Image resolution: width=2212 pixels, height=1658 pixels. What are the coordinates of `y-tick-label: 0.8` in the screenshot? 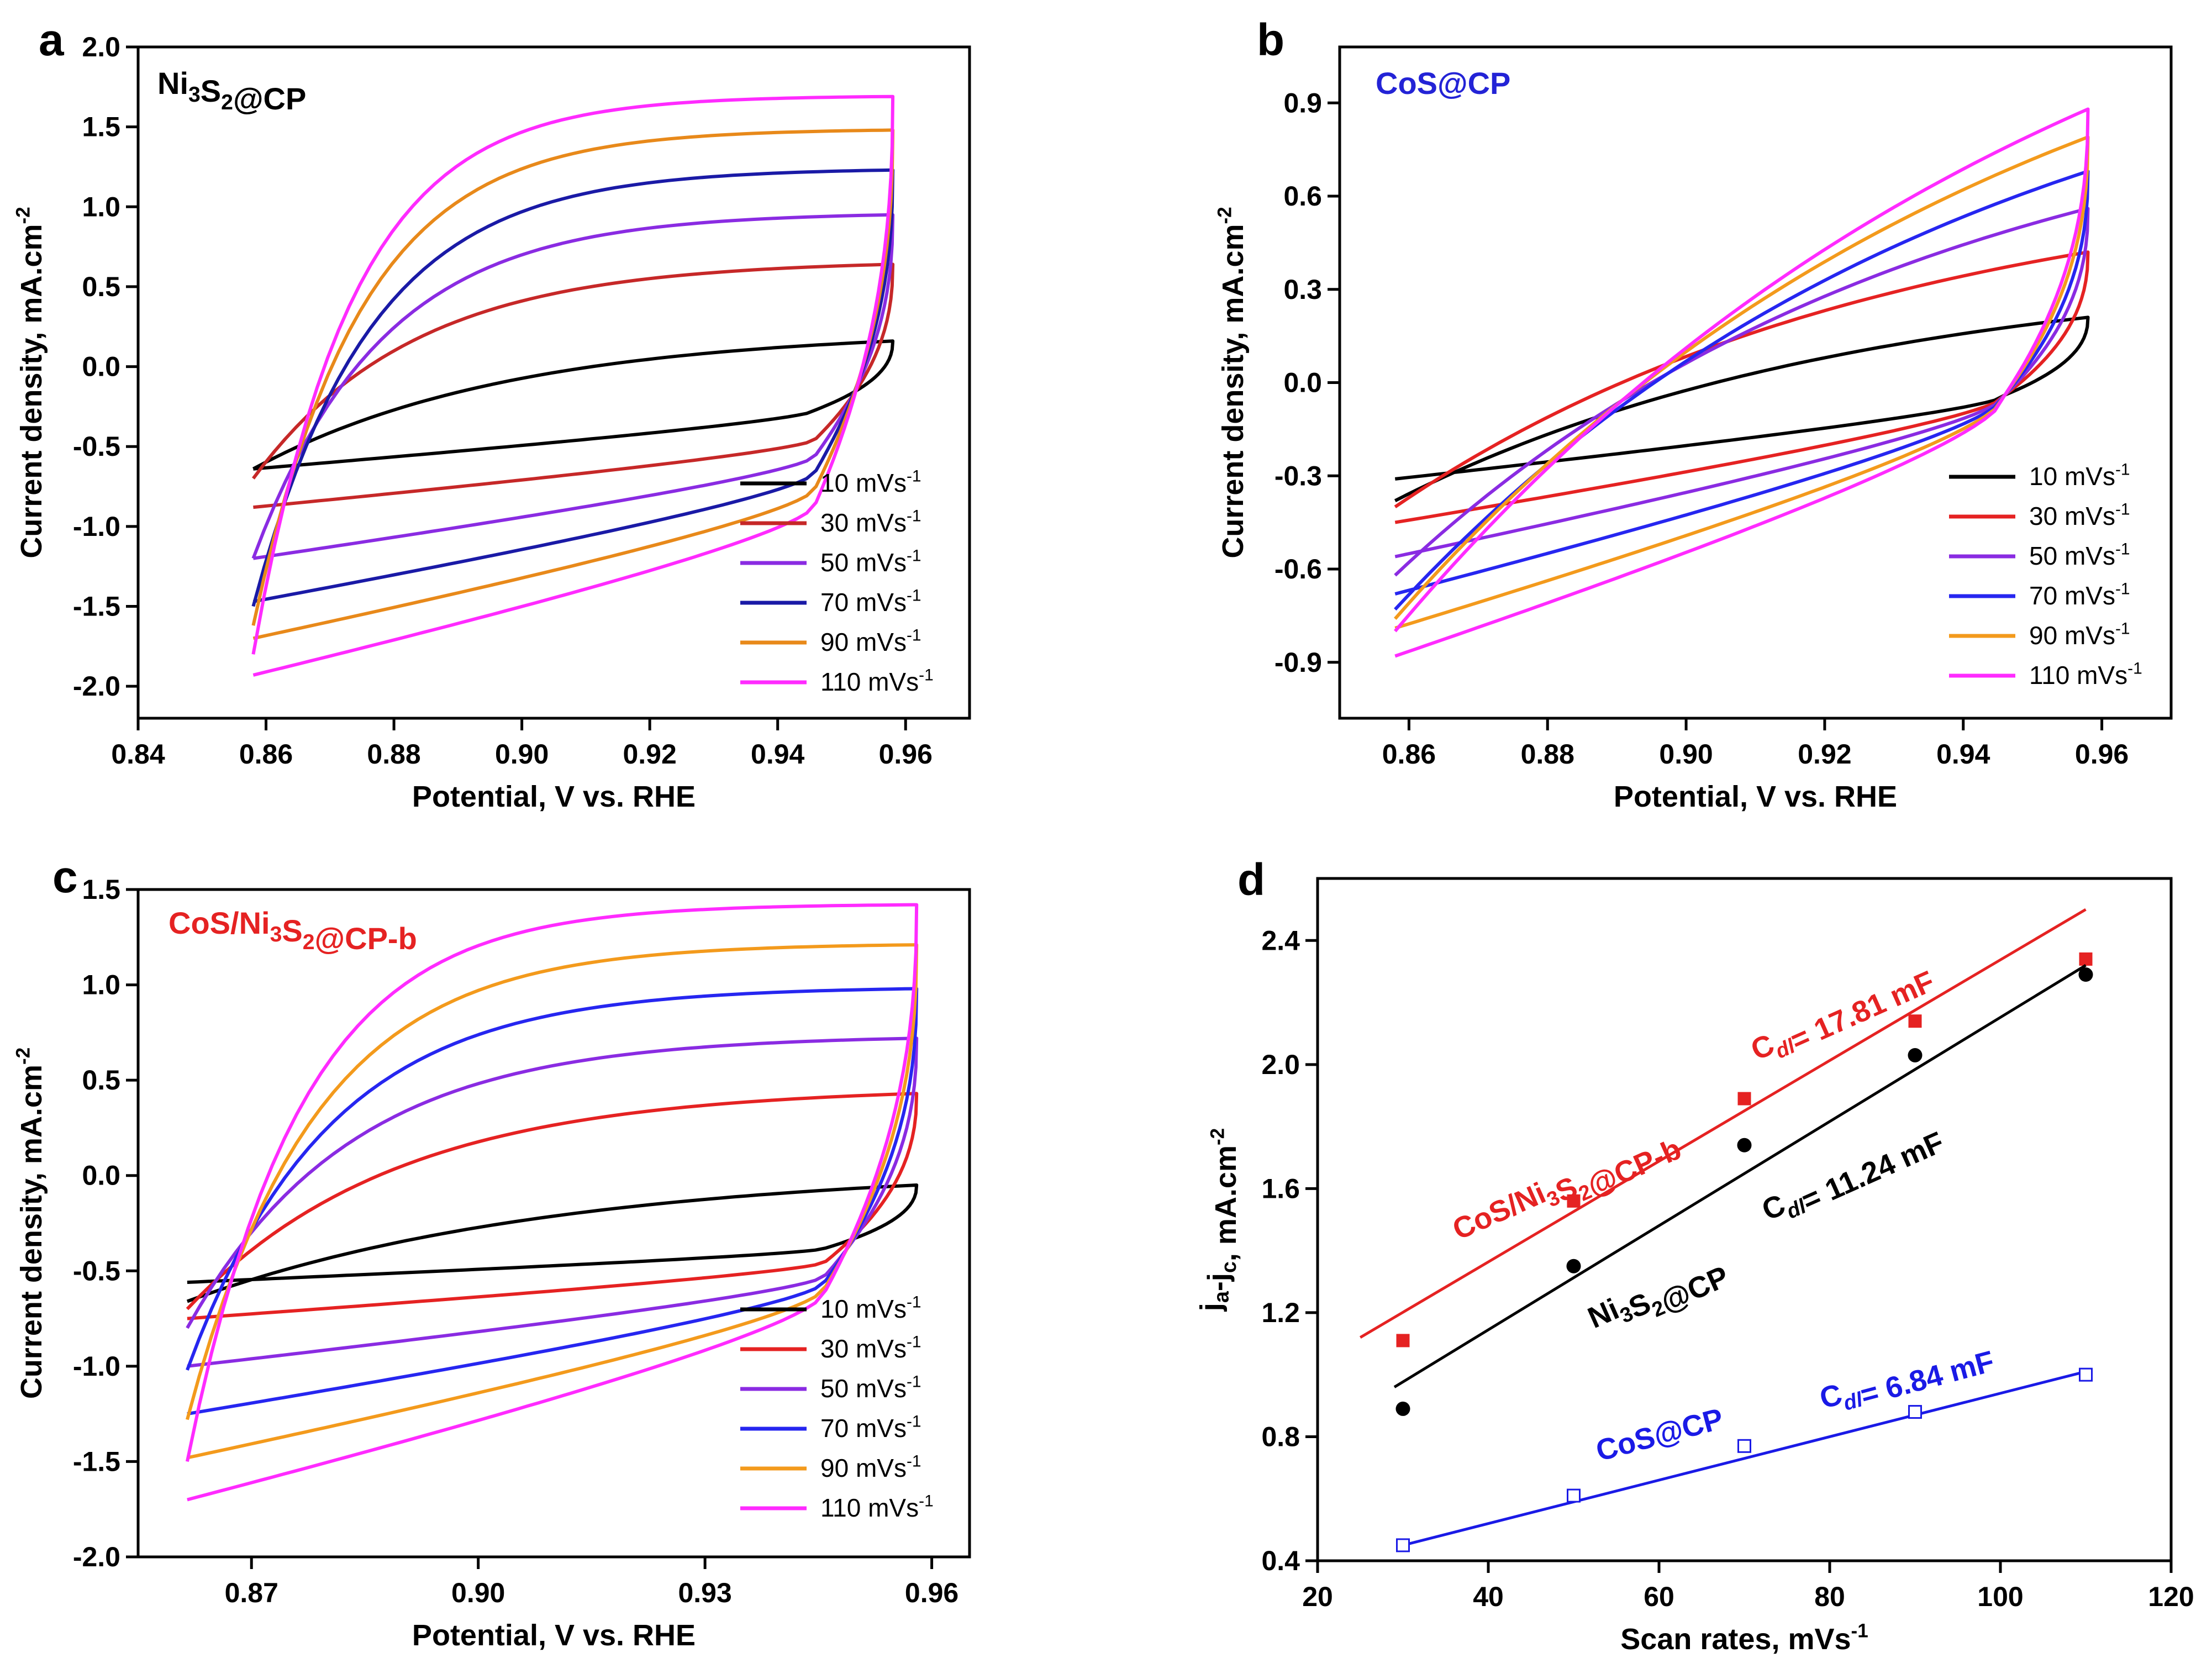 It's located at (1280, 1437).